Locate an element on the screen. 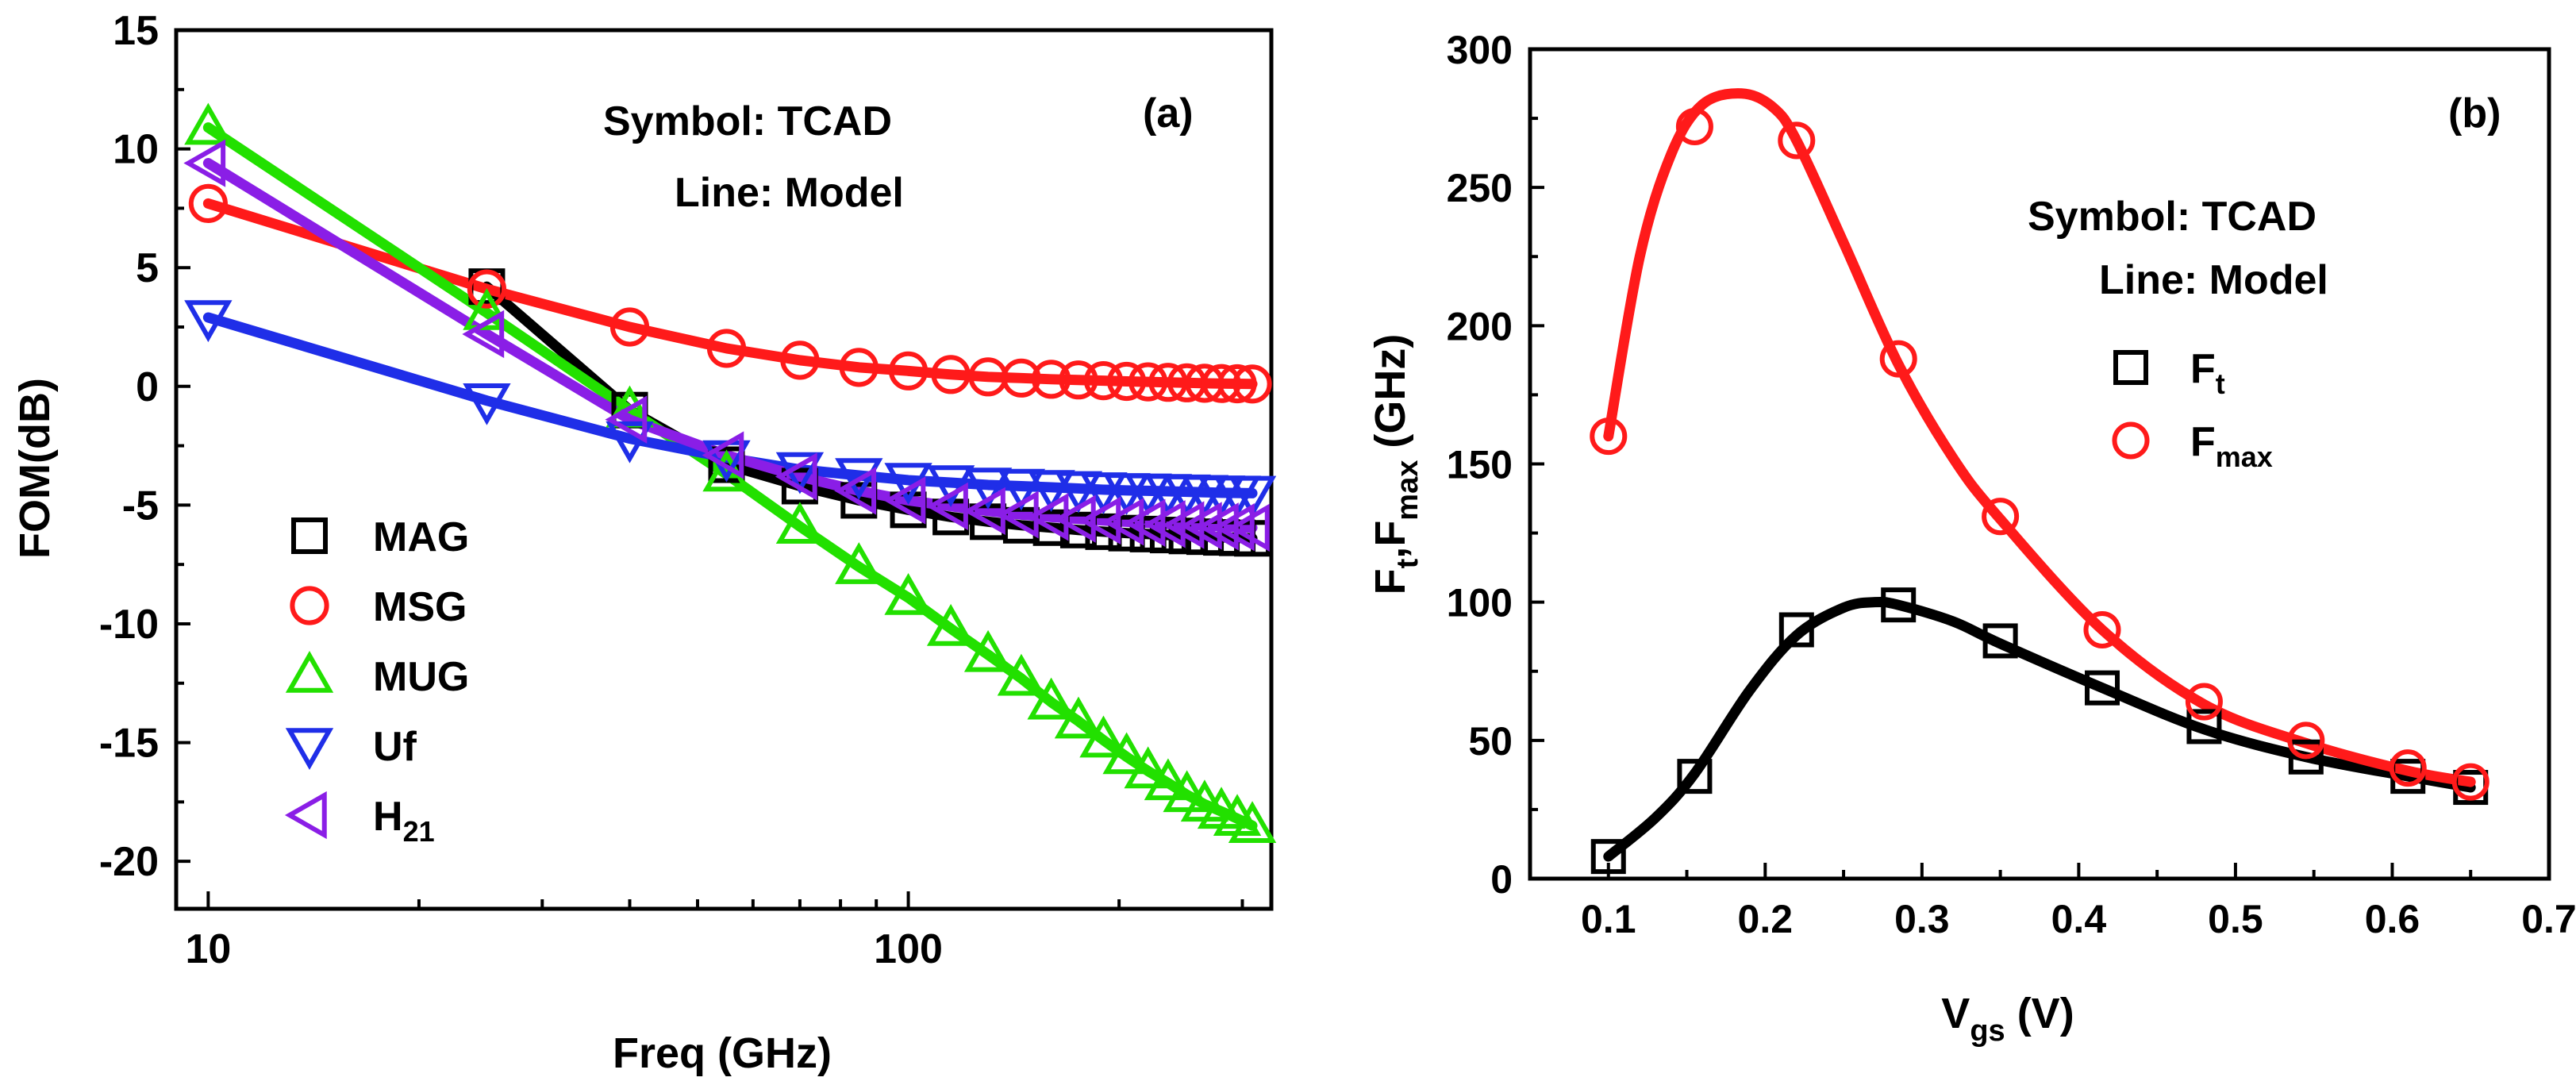 The height and width of the screenshot is (1085, 2576). y-axis-label-b-f1: F is located at coordinates (1390, 581).